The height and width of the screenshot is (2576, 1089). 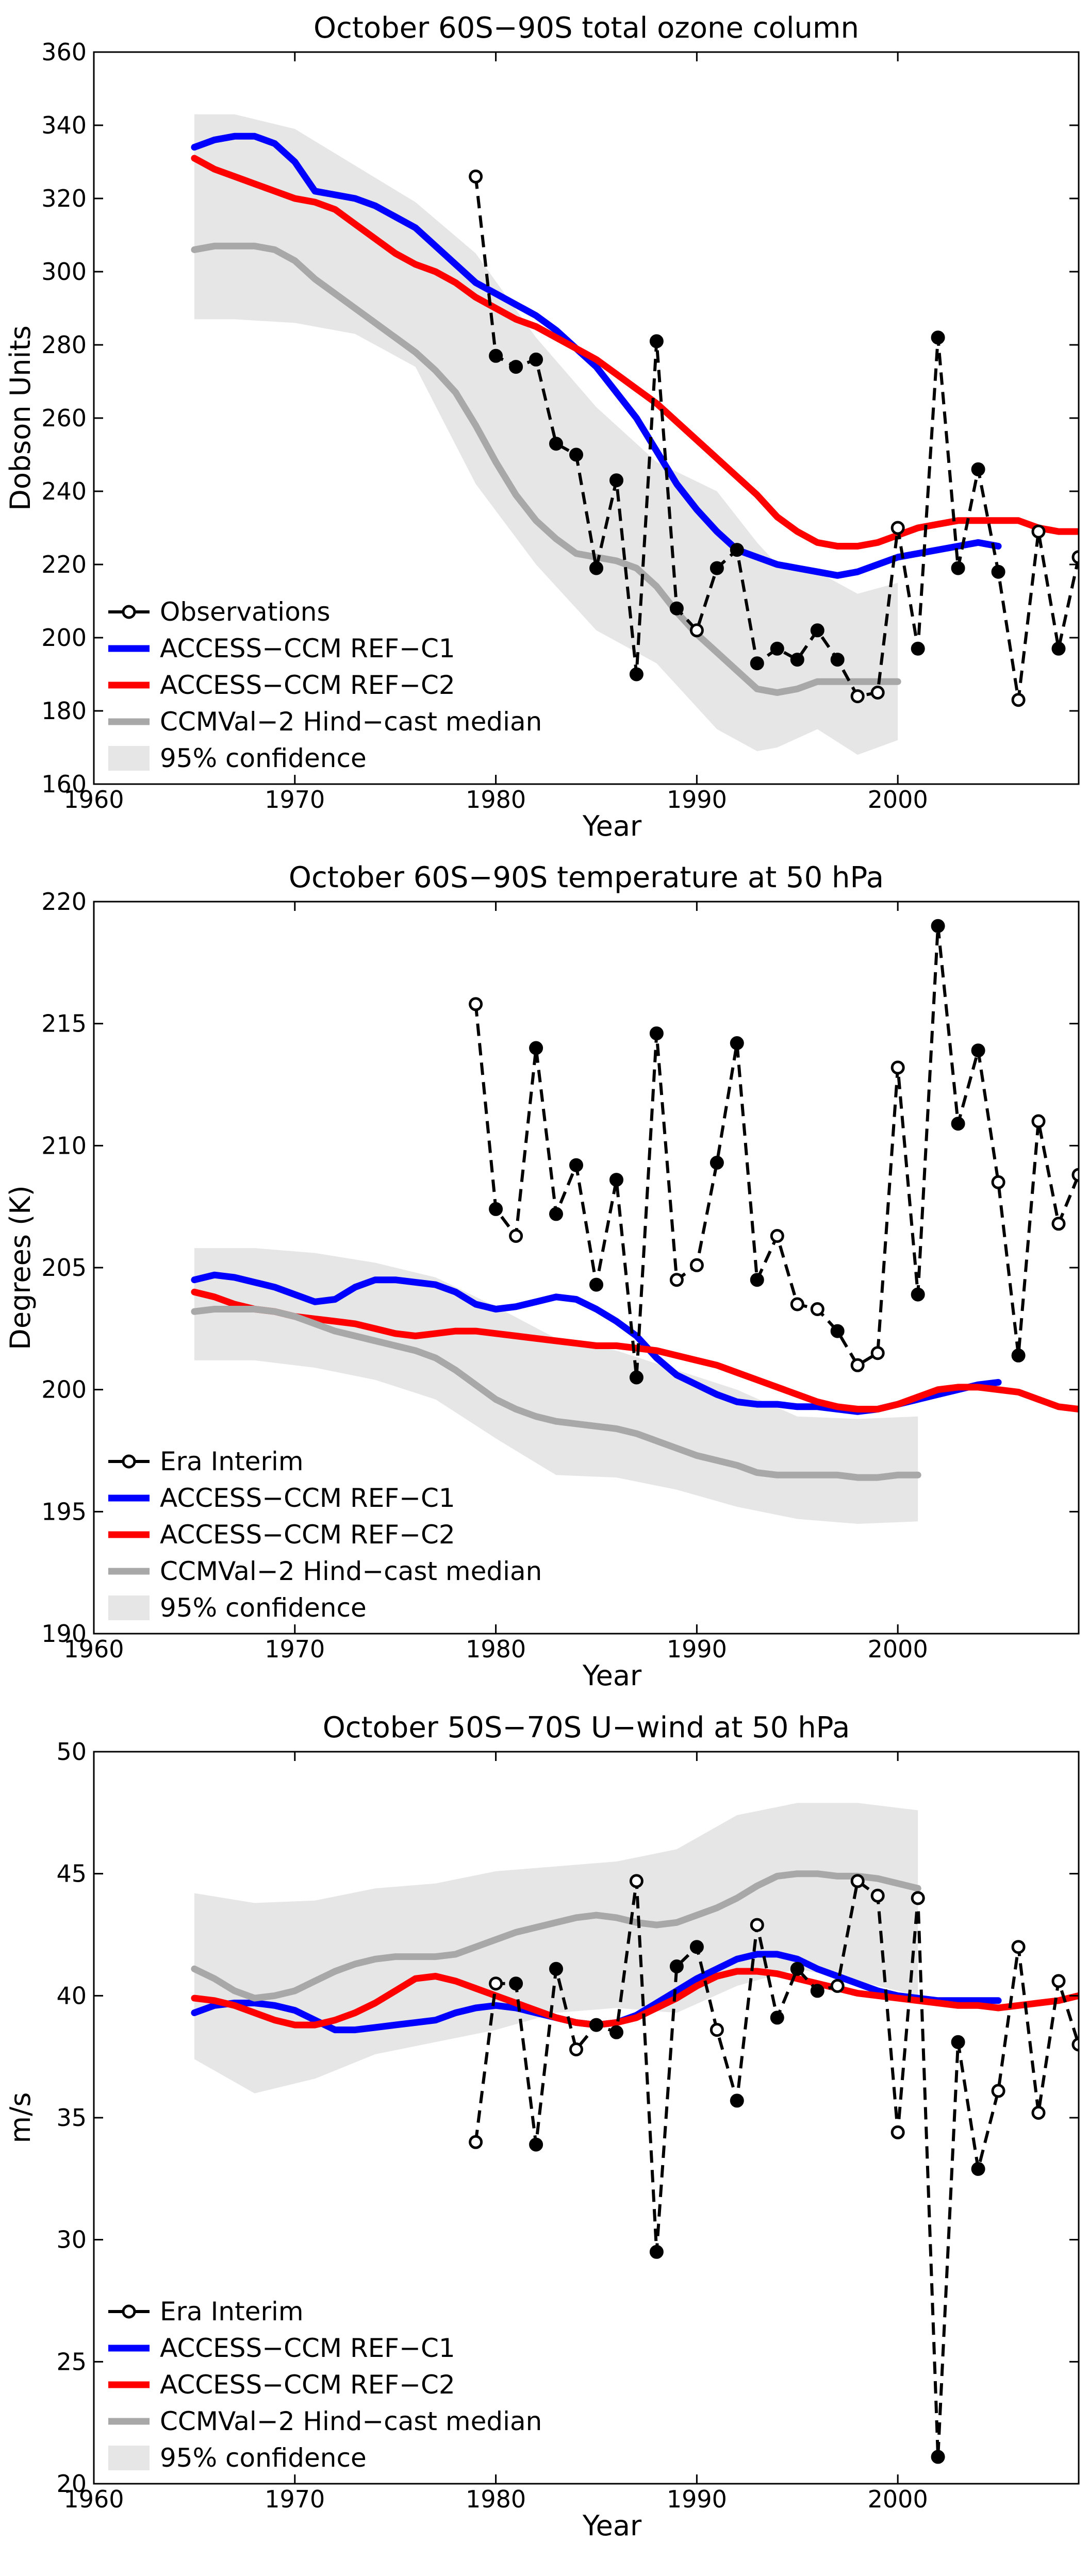 I want to click on x-tick-label: 1960, so click(x=93, y=1649).